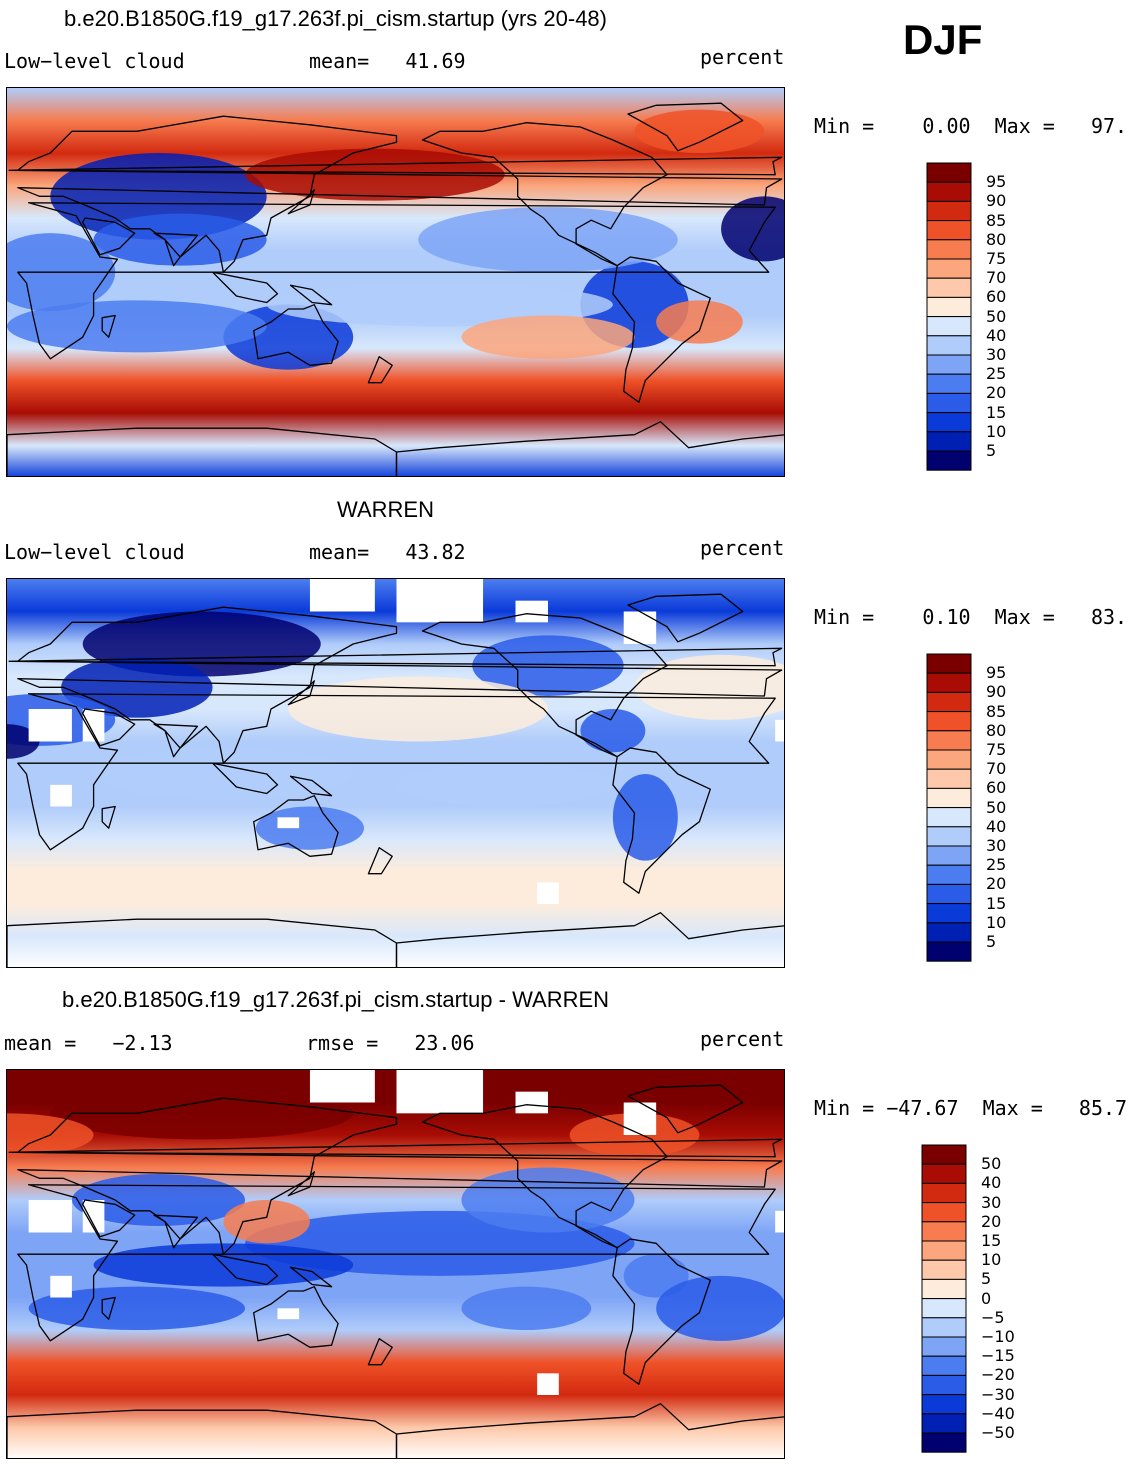  I want to click on coastline-antarctica2, so click(589, 1430).